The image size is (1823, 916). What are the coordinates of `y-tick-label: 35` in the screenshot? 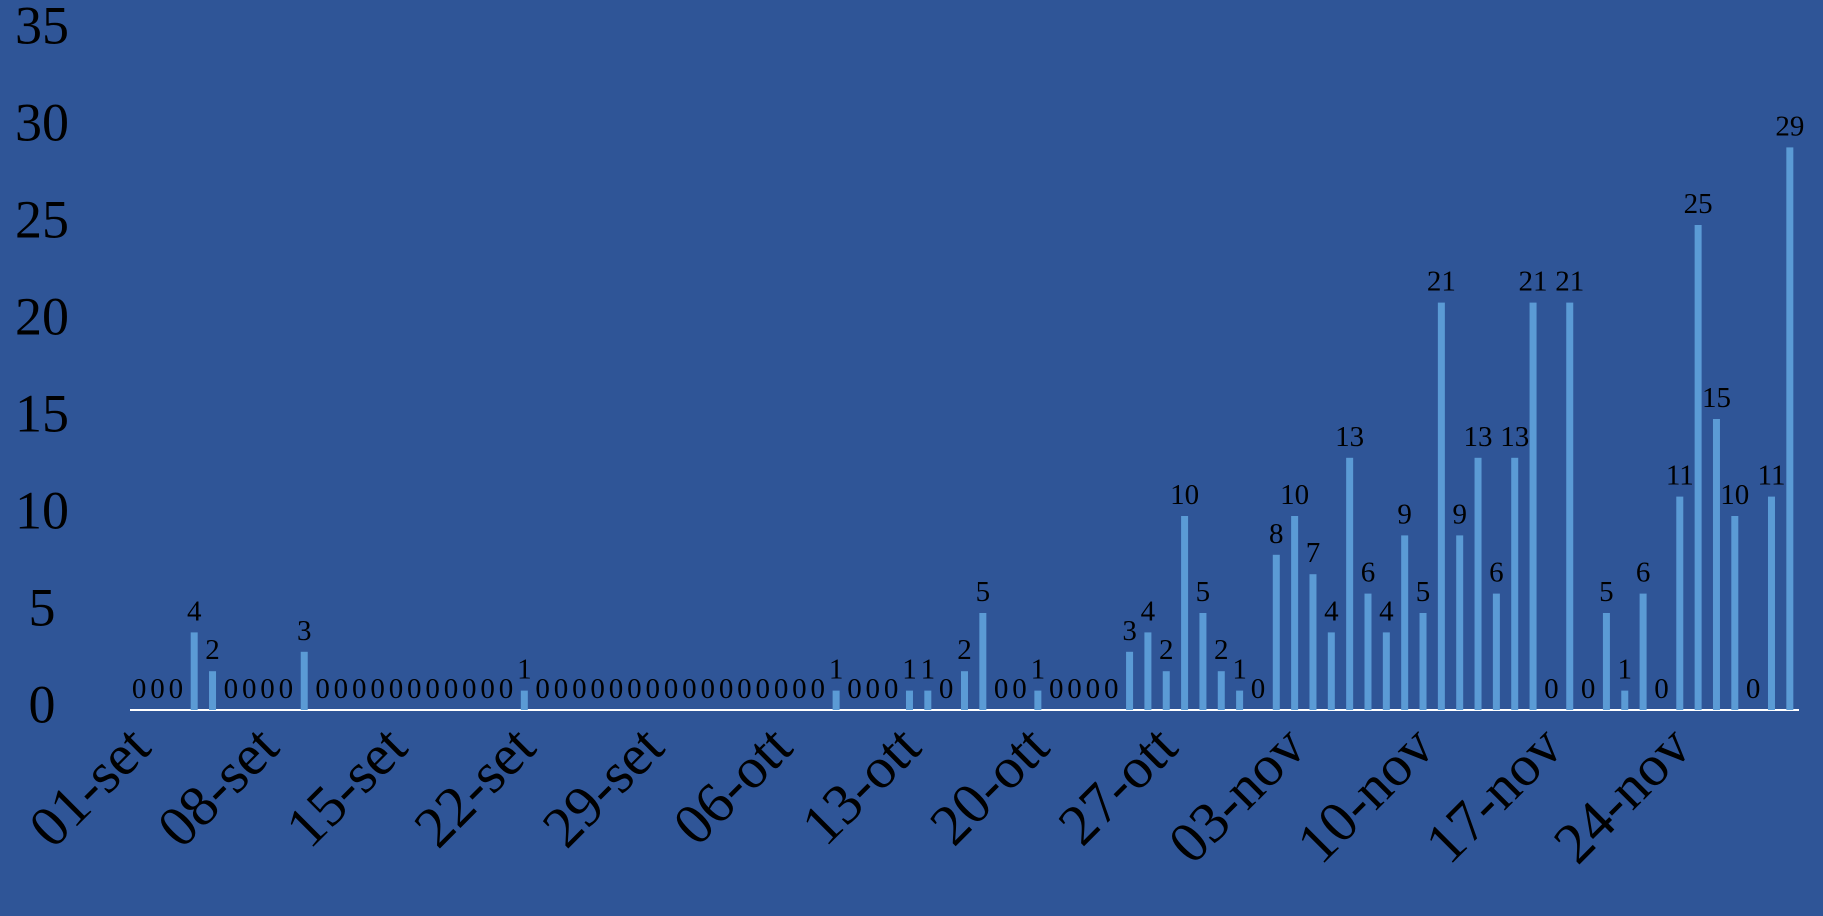 It's located at (42, 27).